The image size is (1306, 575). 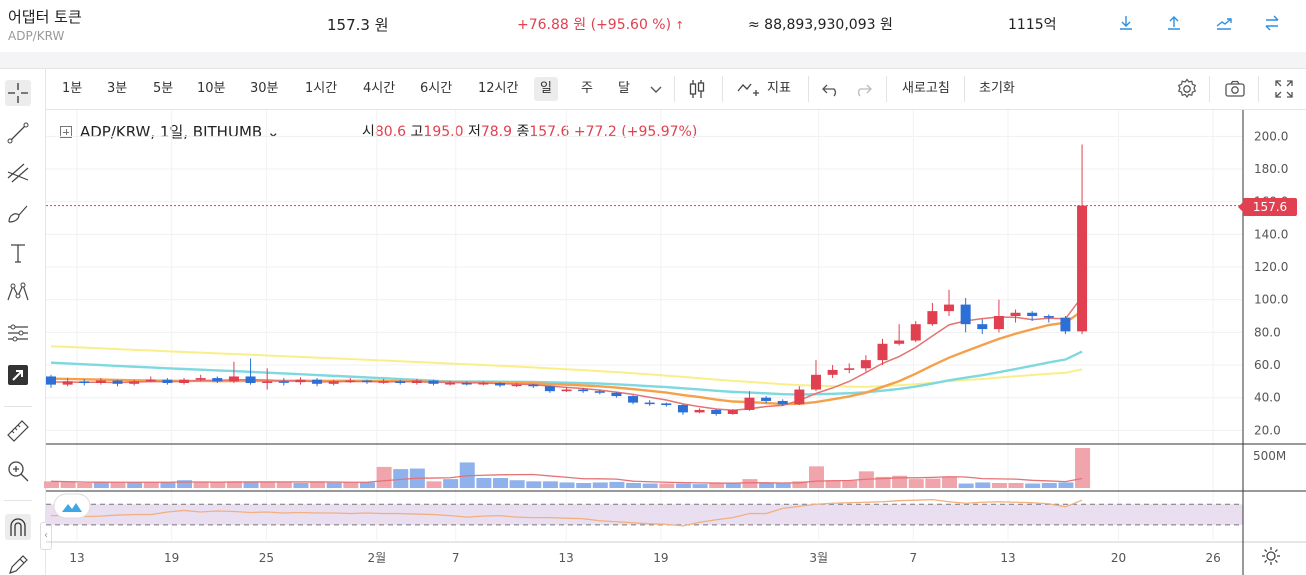 I want to click on timeframe-12h: 12시간, so click(x=498, y=88).